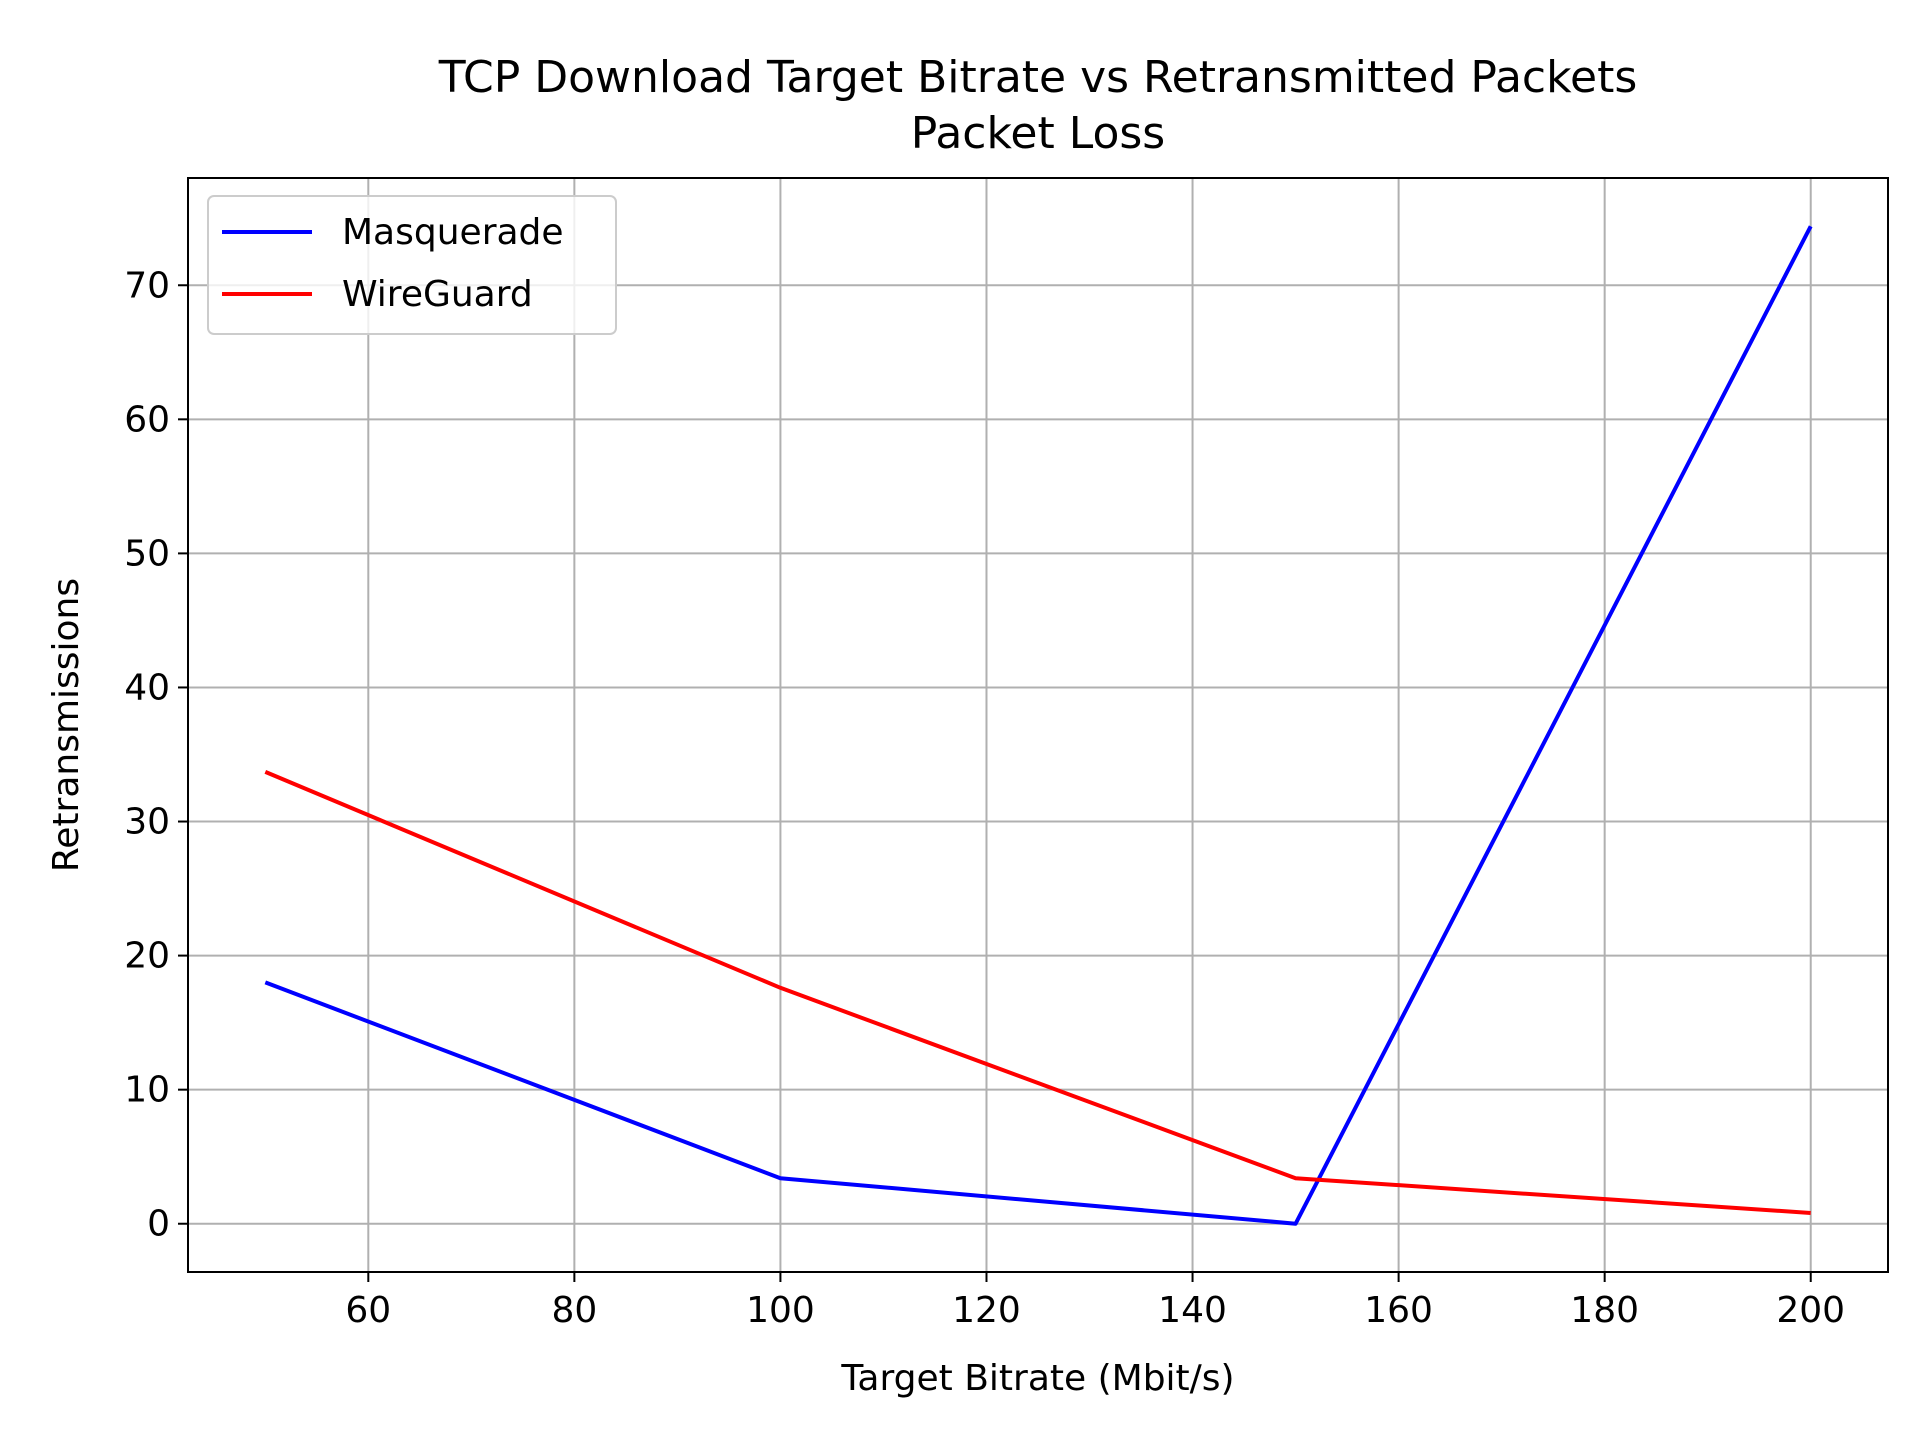 The image size is (1920, 1440). Describe the element at coordinates (147, 956) in the screenshot. I see `y-tick-label: 20` at that location.